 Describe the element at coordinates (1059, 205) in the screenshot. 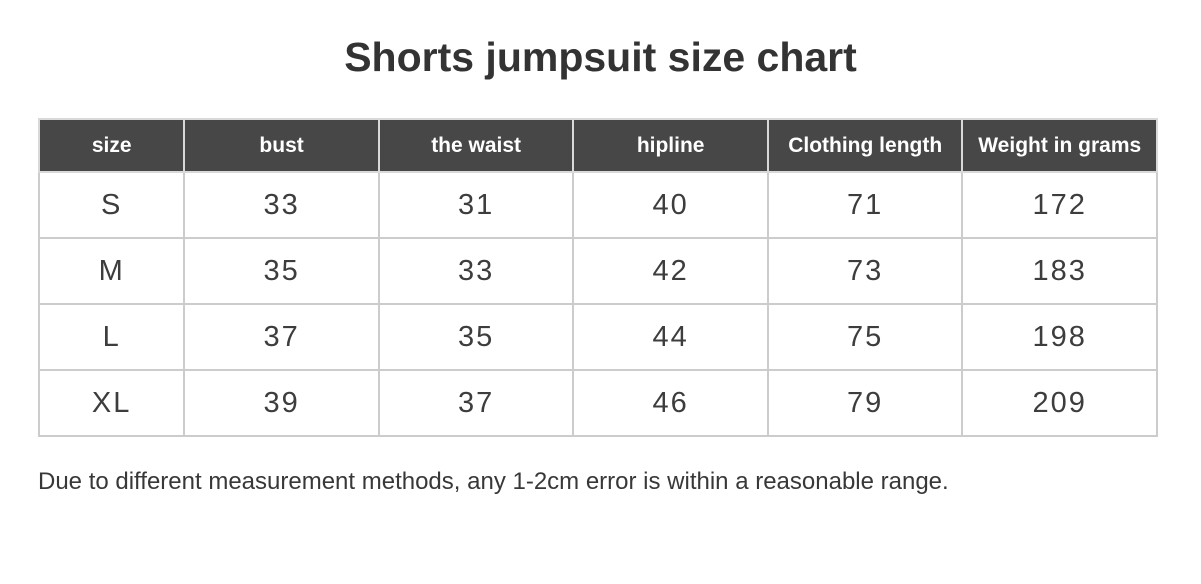

I see `value-cell: 172` at that location.